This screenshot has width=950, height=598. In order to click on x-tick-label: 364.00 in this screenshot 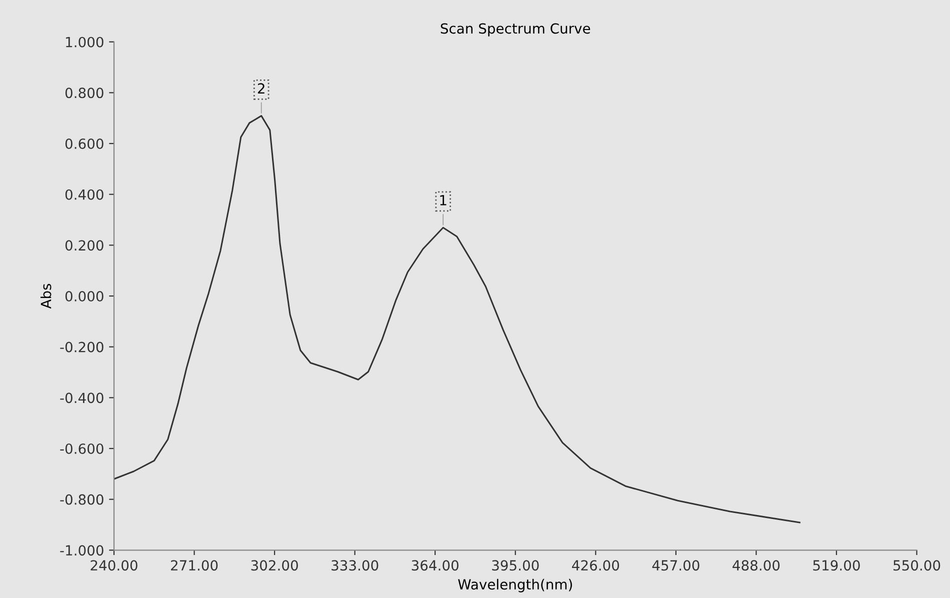, I will do `click(435, 565)`.